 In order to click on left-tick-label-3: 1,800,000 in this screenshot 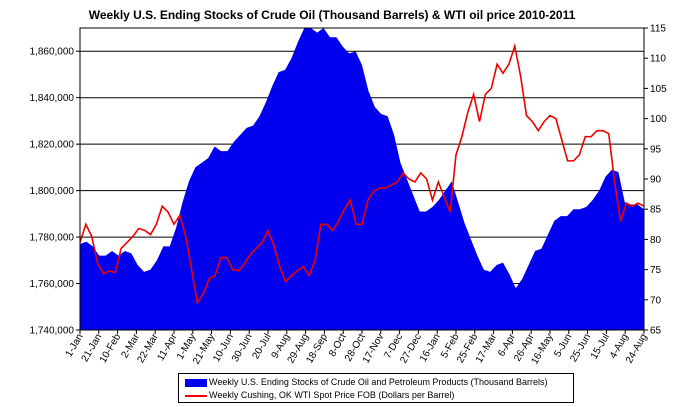, I will do `click(52, 191)`.